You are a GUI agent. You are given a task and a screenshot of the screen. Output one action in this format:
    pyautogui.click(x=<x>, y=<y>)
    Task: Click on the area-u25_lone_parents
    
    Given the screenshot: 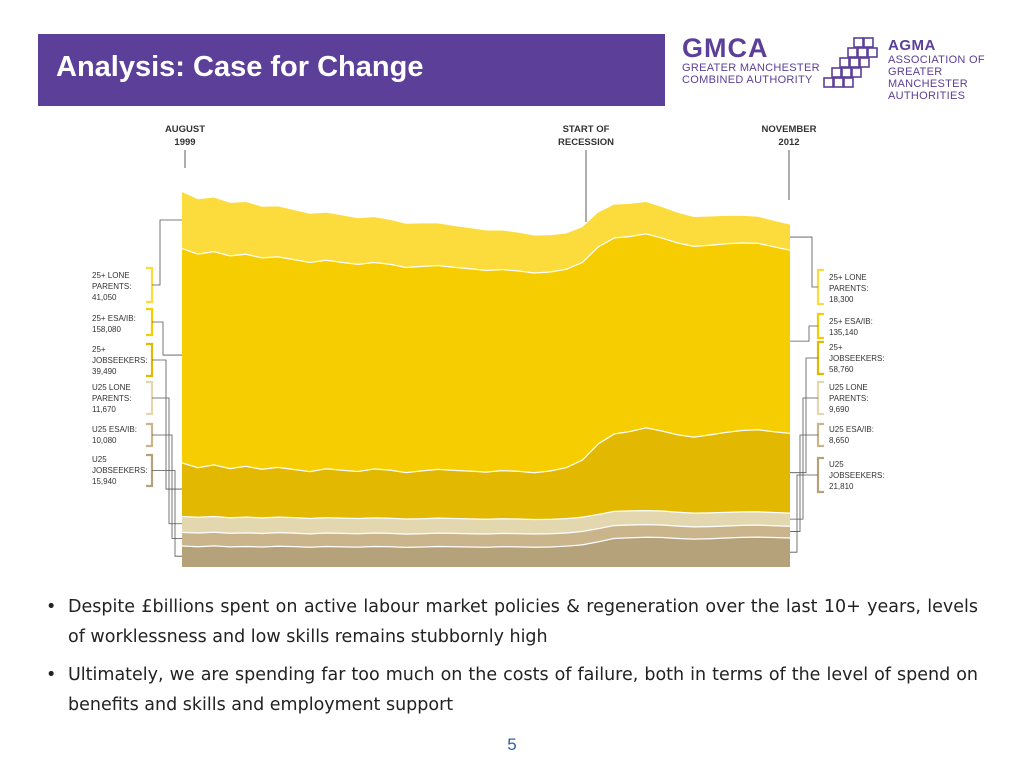 What is the action you would take?
    pyautogui.click(x=486, y=521)
    